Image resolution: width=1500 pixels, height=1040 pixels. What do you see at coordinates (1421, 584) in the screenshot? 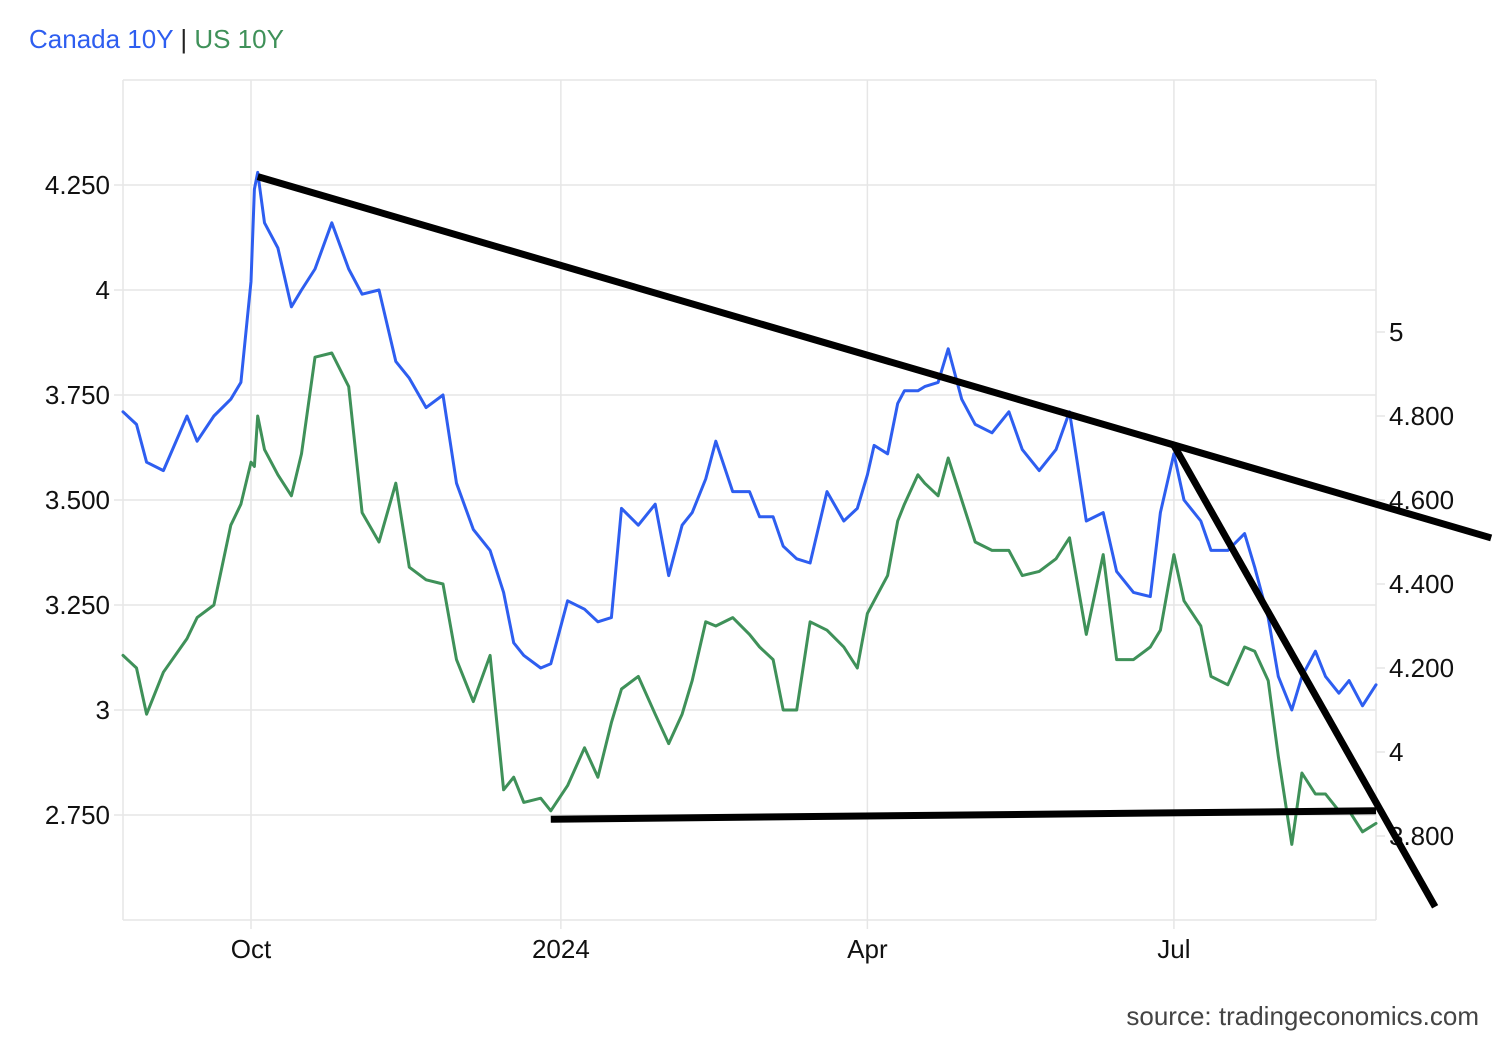
I see `right-axis-tick-label: 4.400` at bounding box center [1421, 584].